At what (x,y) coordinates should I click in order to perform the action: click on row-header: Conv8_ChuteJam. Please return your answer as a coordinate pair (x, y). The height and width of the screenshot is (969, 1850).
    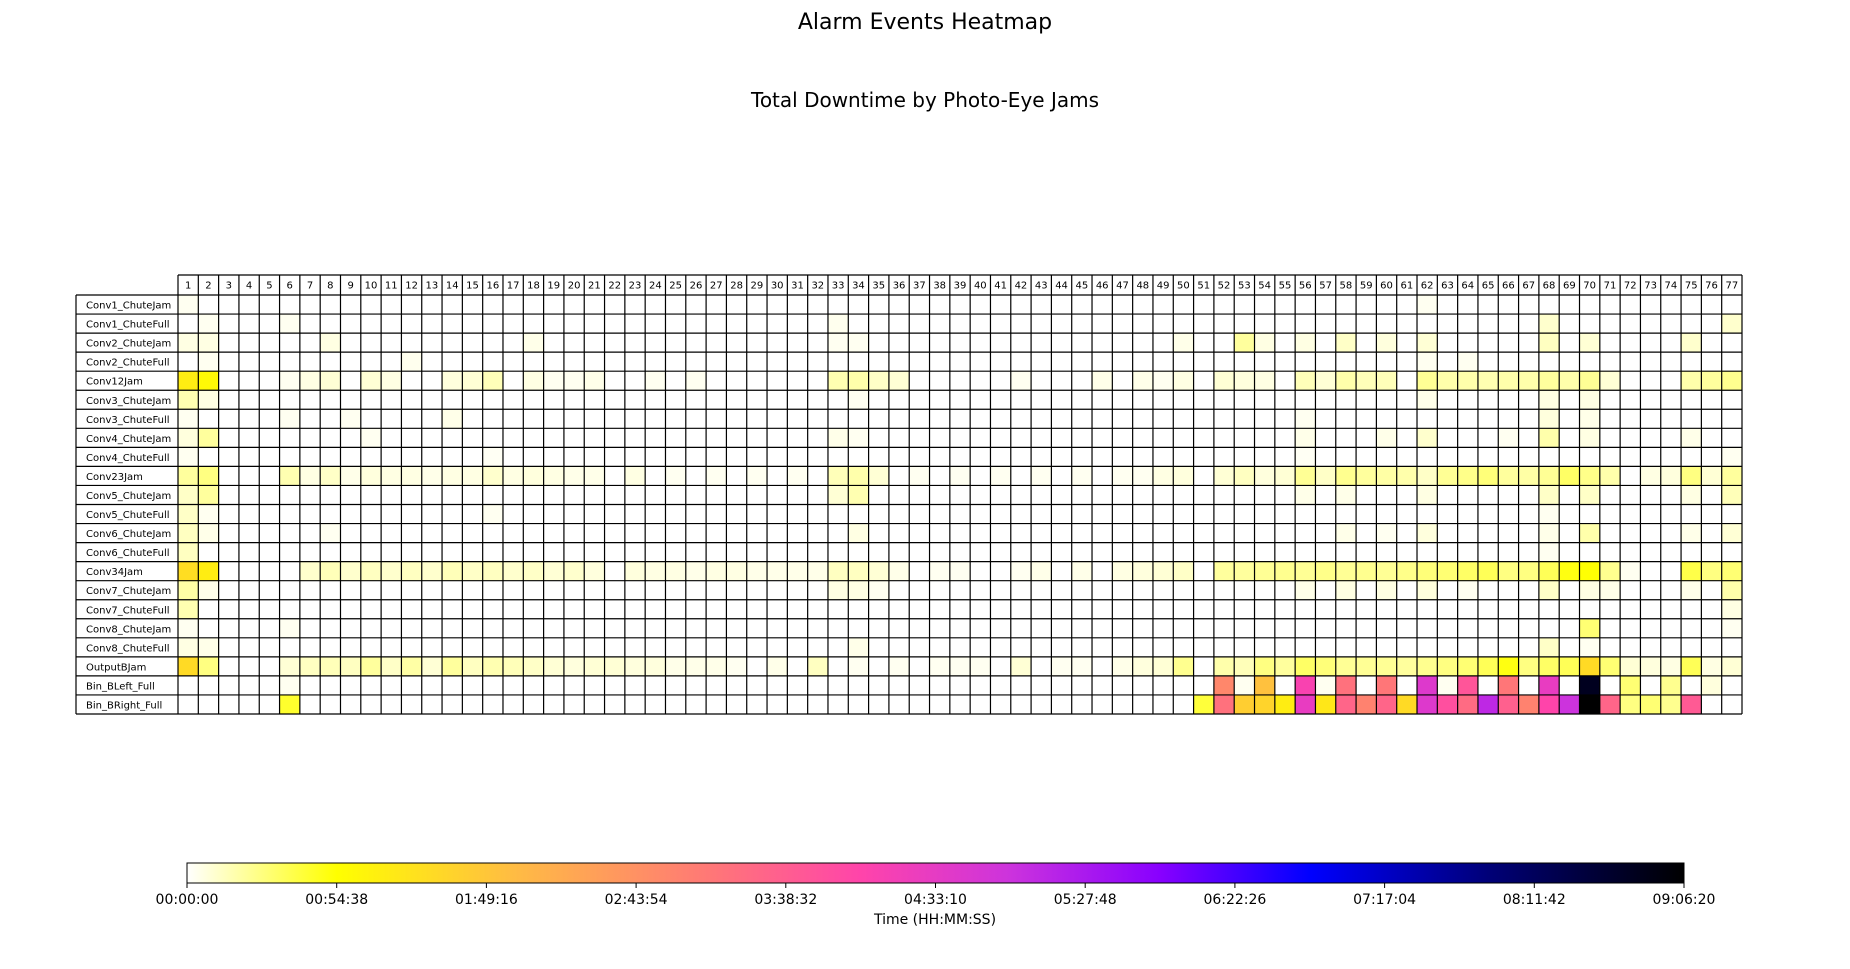
    Looking at the image, I should click on (128, 629).